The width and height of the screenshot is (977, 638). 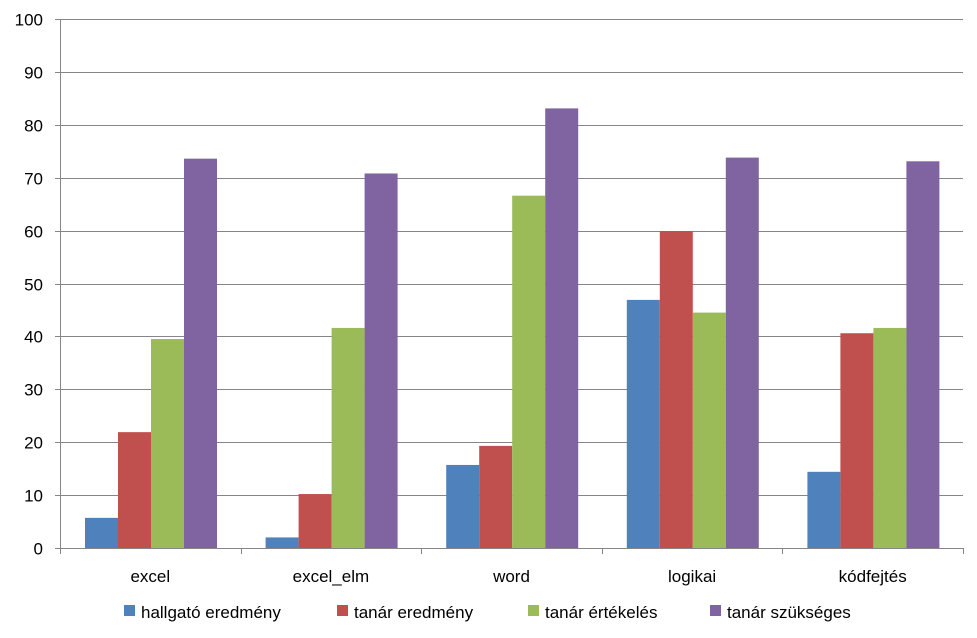 I want to click on x-category-label: excel_elm, so click(x=331, y=576).